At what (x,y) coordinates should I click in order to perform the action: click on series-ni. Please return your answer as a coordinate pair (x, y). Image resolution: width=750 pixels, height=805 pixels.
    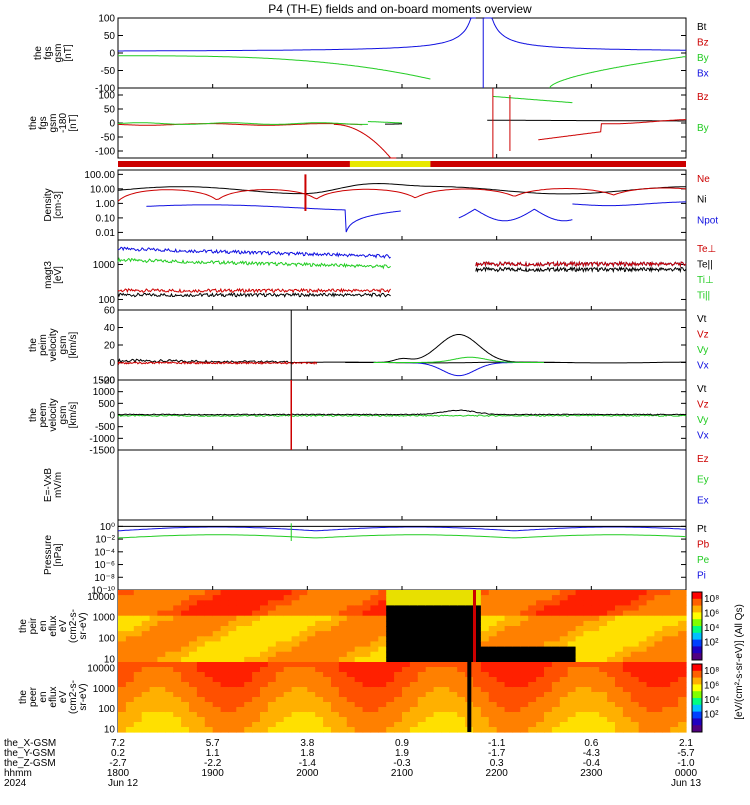
    Looking at the image, I should click on (402, 189).